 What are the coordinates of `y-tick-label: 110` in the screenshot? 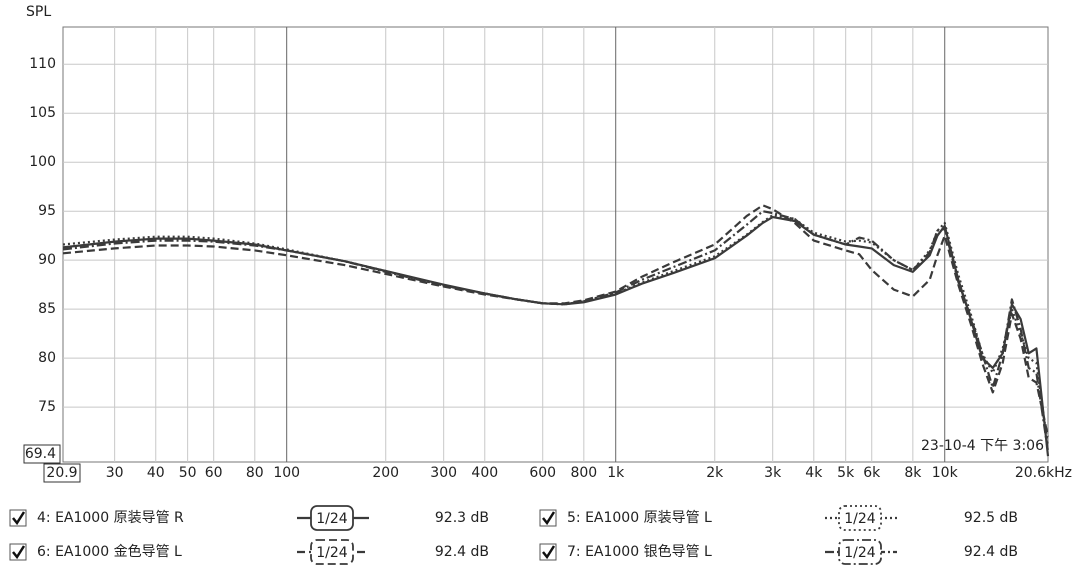 It's located at (42, 64).